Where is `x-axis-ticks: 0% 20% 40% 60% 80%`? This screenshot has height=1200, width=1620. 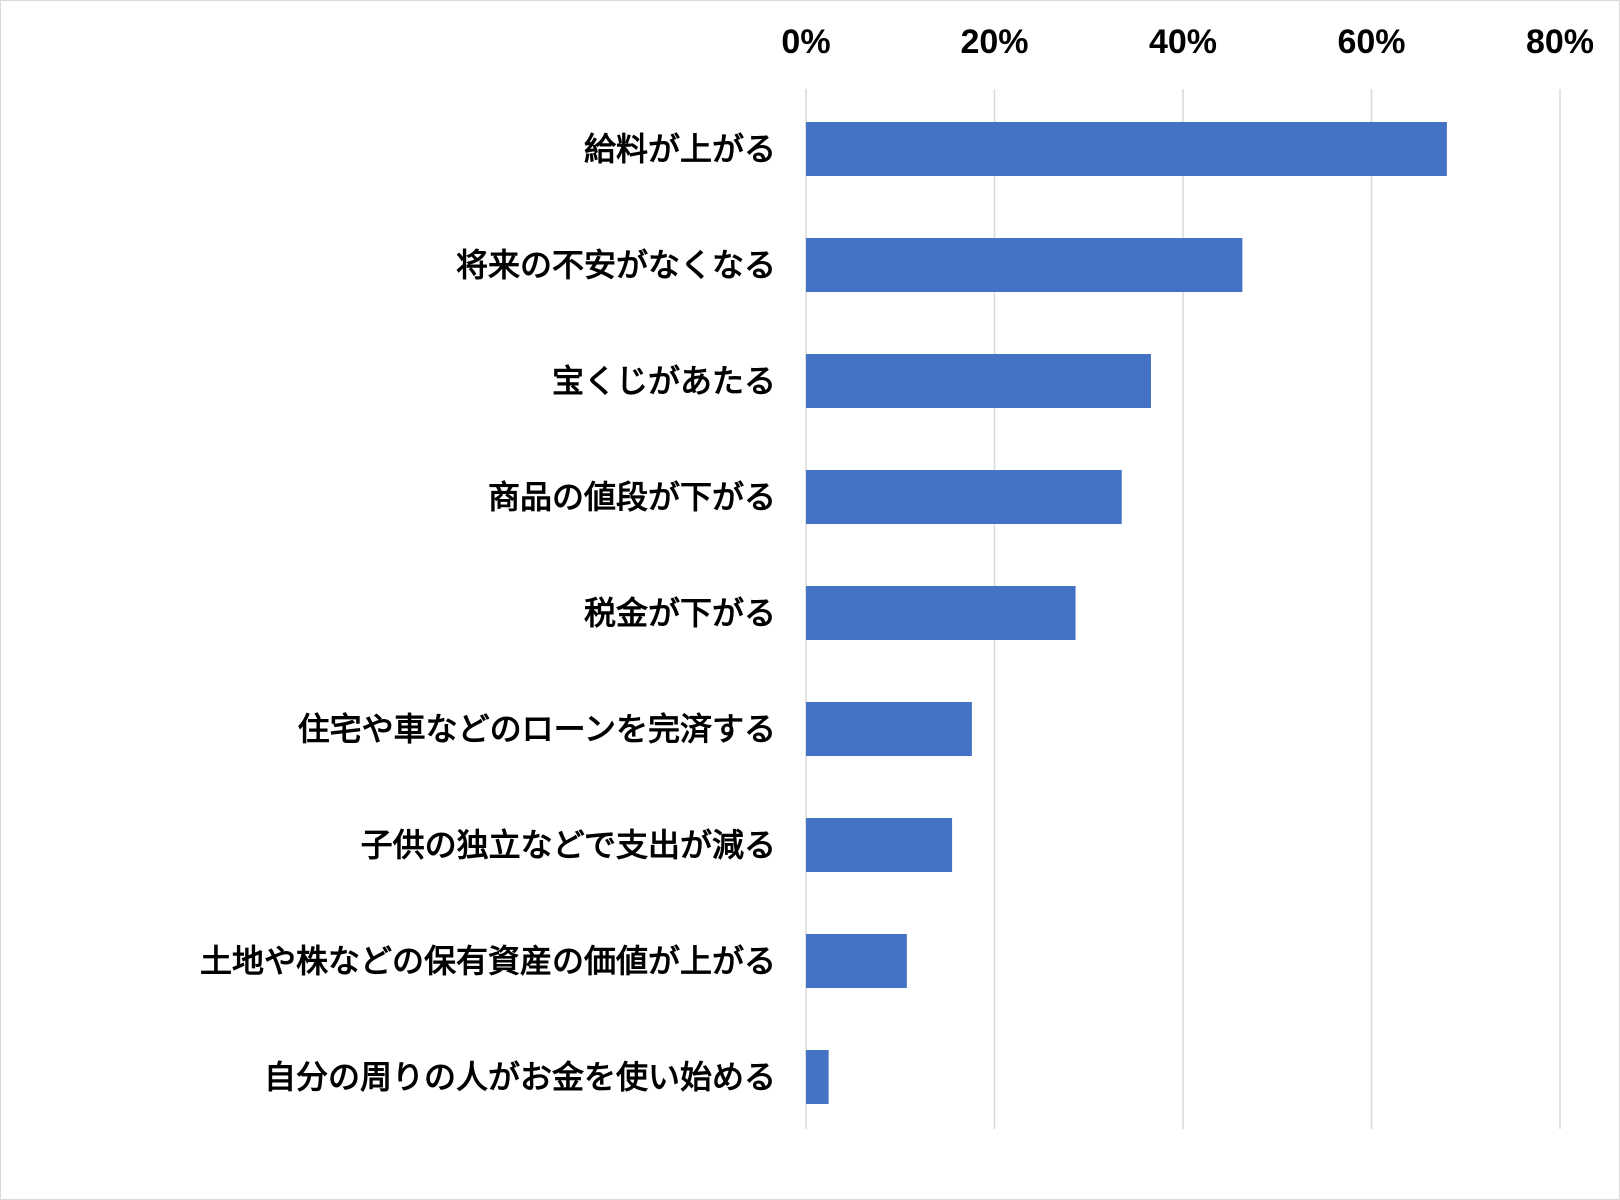 x-axis-ticks: 0% 20% 40% 60% 80% is located at coordinates (1187, 42).